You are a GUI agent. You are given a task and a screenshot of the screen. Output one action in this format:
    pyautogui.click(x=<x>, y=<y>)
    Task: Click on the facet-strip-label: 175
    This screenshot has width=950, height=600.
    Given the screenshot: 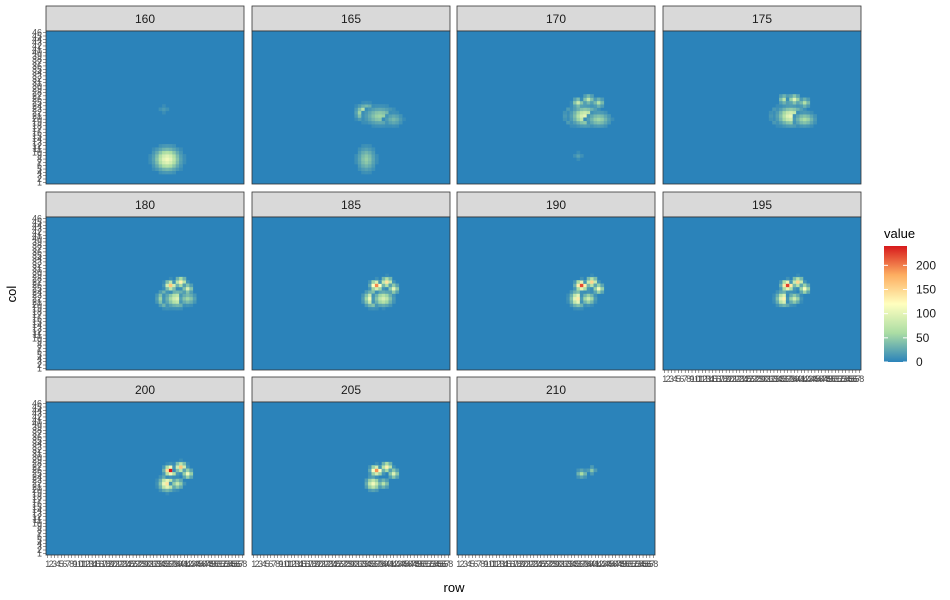 What is the action you would take?
    pyautogui.click(x=762, y=19)
    